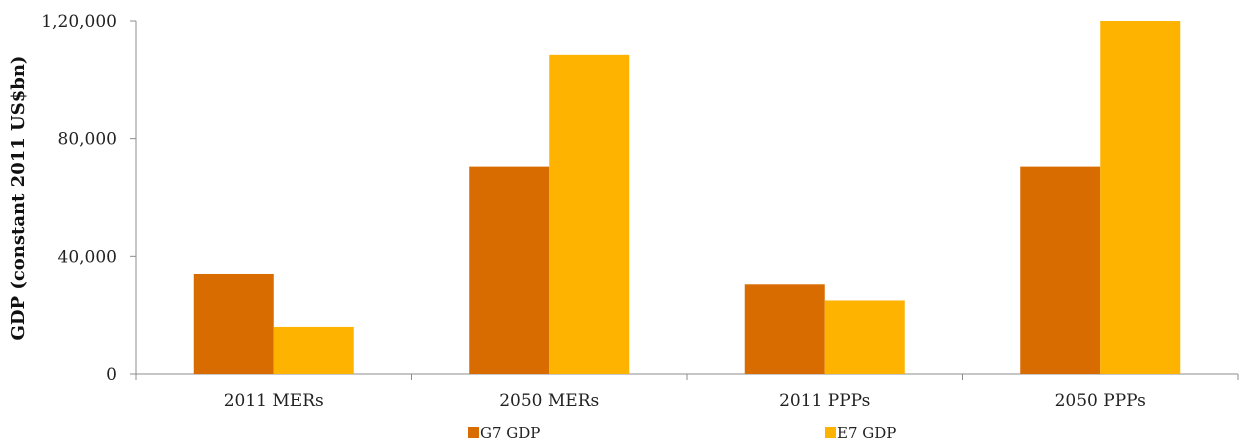  I want to click on legend-label: E7 GDP, so click(866, 433).